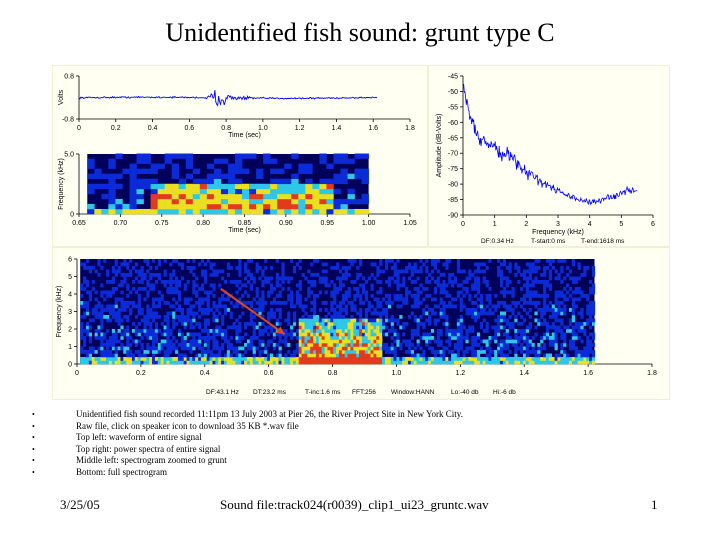 Image resolution: width=720 pixels, height=540 pixels. Describe the element at coordinates (79, 223) in the screenshot. I see `x-tick-label: 0.65` at that location.